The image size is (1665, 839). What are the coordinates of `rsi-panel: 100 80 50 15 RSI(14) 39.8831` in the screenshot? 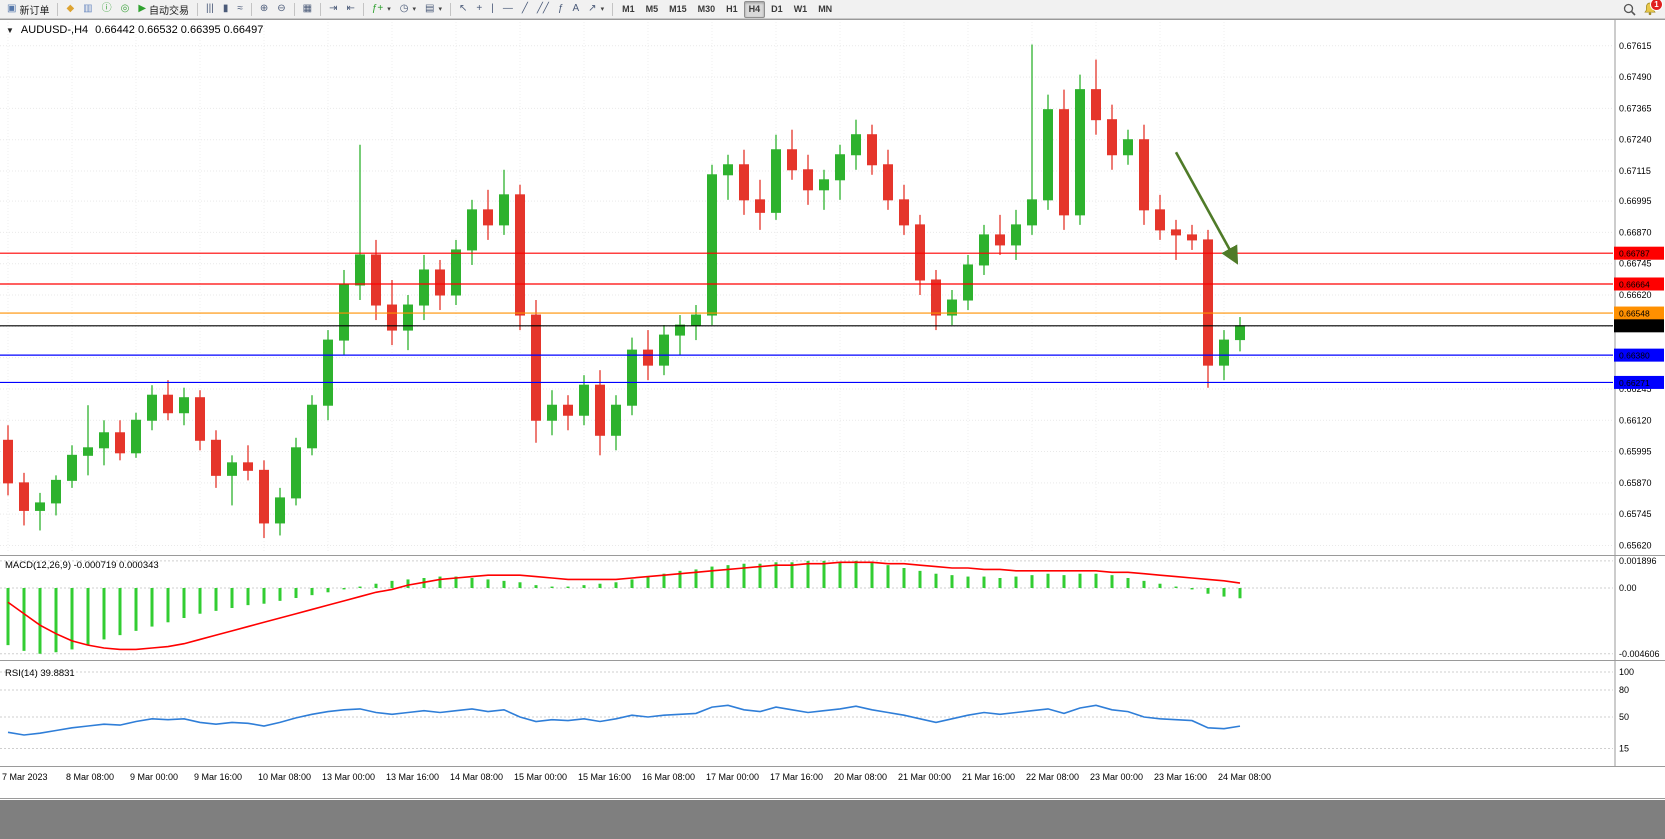 It's located at (817, 710).